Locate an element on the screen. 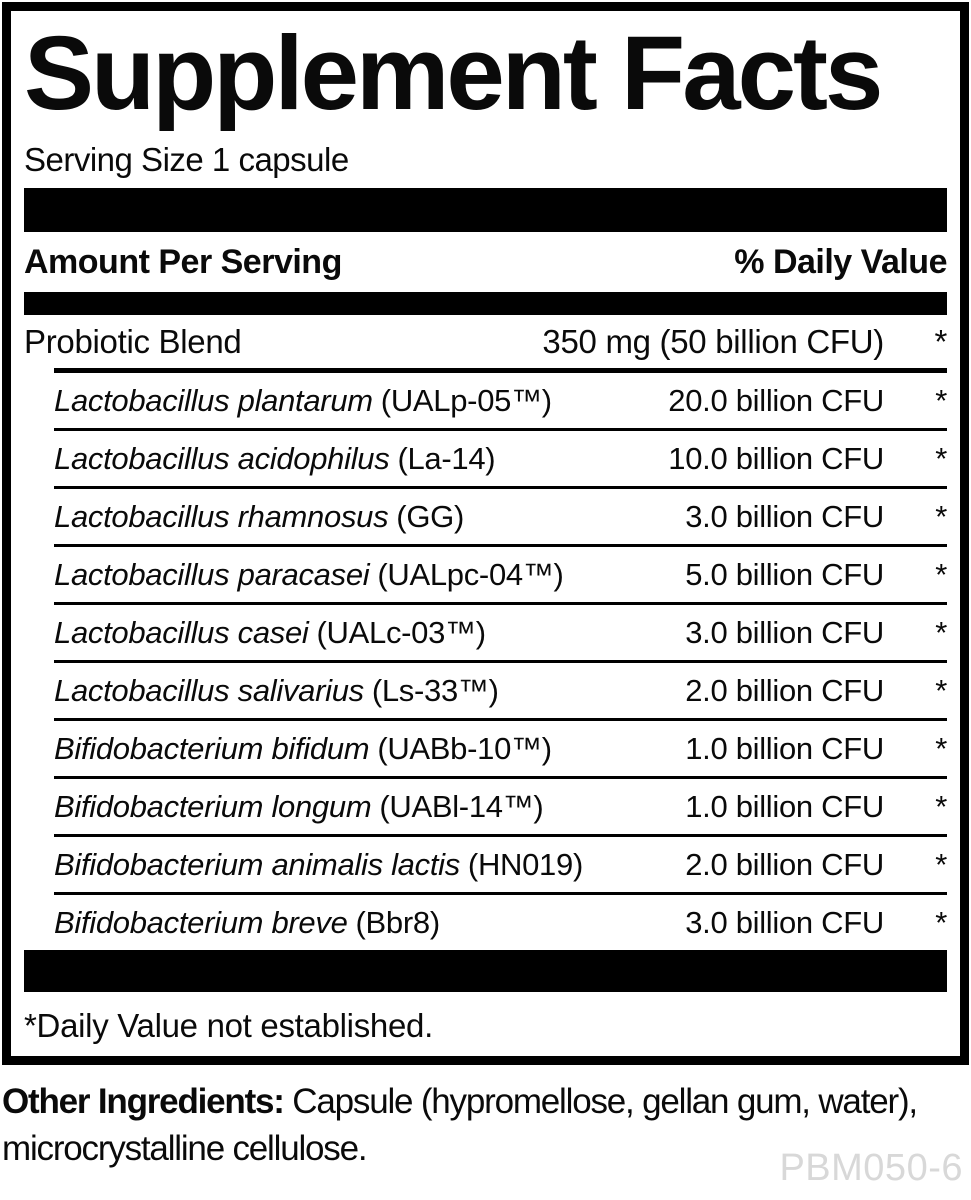 The image size is (971, 1200). strain-name: Bifidobacterium longum (UABl-14™) is located at coordinates (354, 807).